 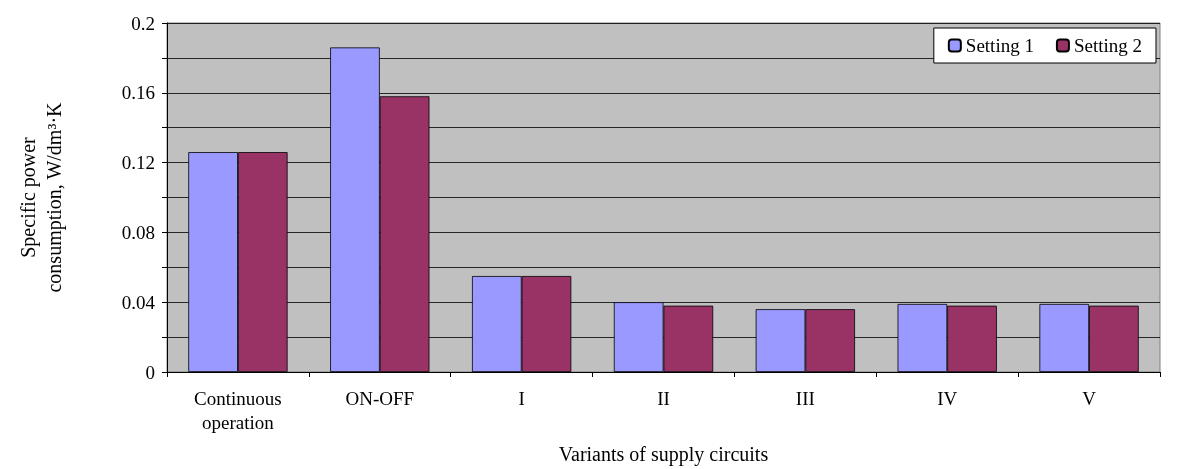 I want to click on x-tick-label: III, so click(x=805, y=398).